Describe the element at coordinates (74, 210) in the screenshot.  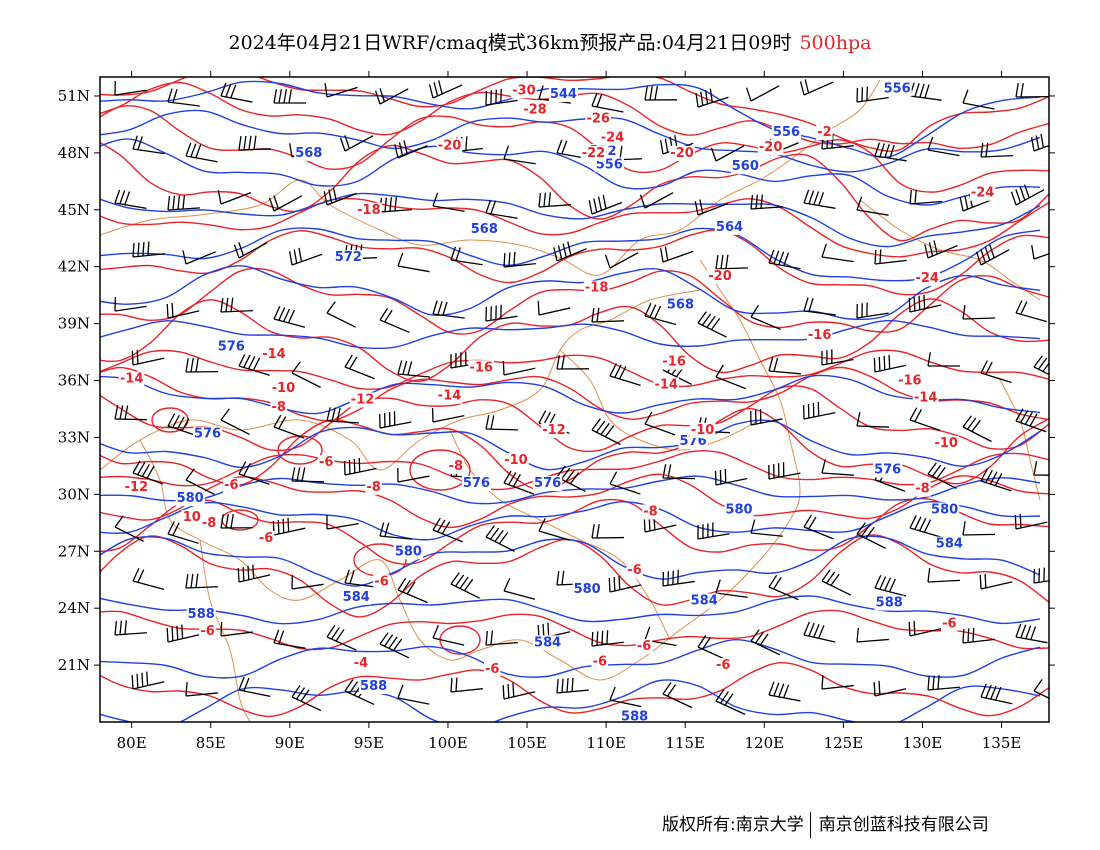
I see `lat-tick-label: 45N` at that location.